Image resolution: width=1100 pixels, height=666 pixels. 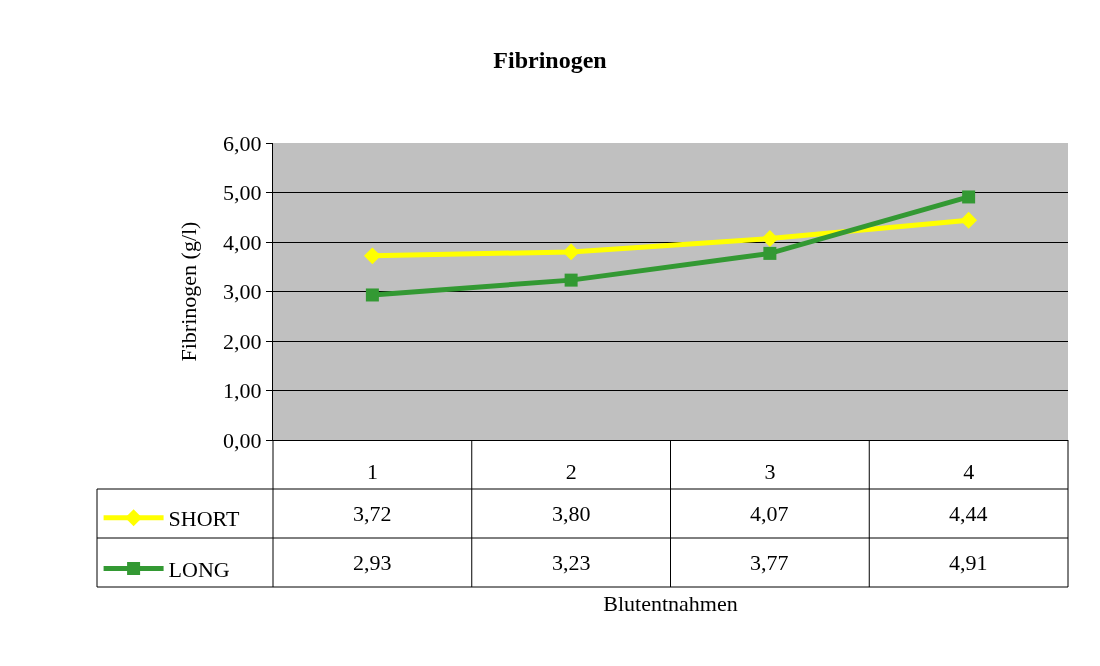 What do you see at coordinates (242, 143) in the screenshot?
I see `y-tick-label: 6,00` at bounding box center [242, 143].